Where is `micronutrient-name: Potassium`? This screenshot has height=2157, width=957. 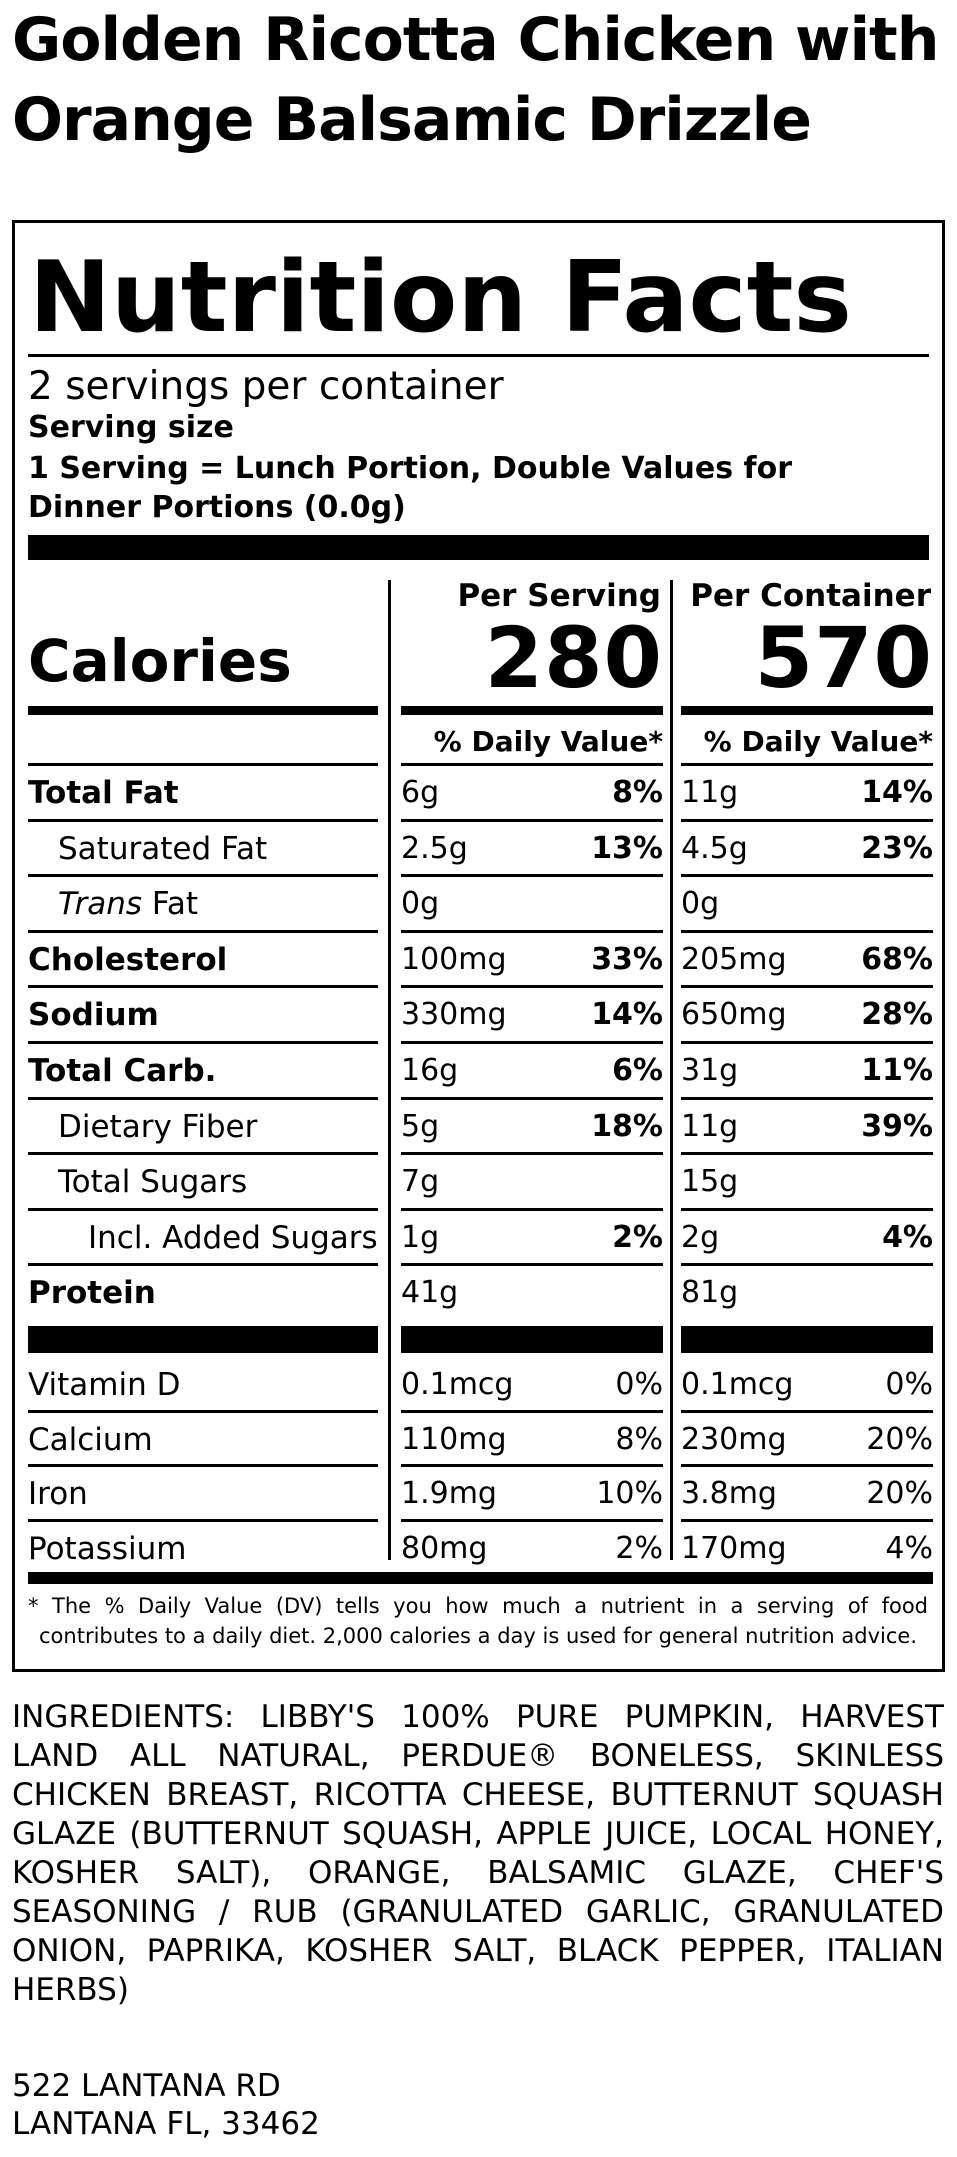
micronutrient-name: Potassium is located at coordinates (107, 1549).